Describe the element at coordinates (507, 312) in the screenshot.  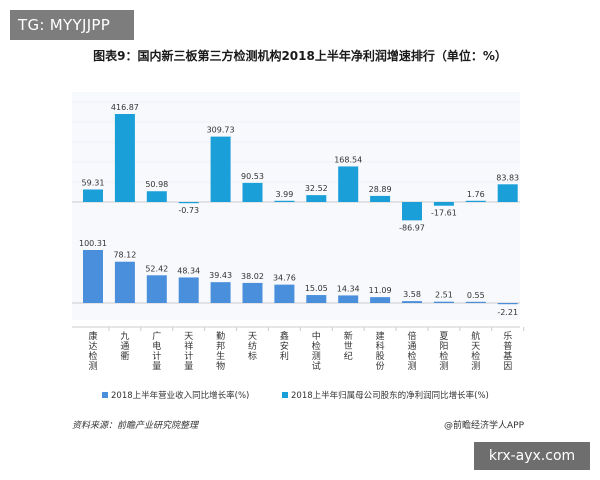
I see `revenue-data-label: -2.21` at that location.